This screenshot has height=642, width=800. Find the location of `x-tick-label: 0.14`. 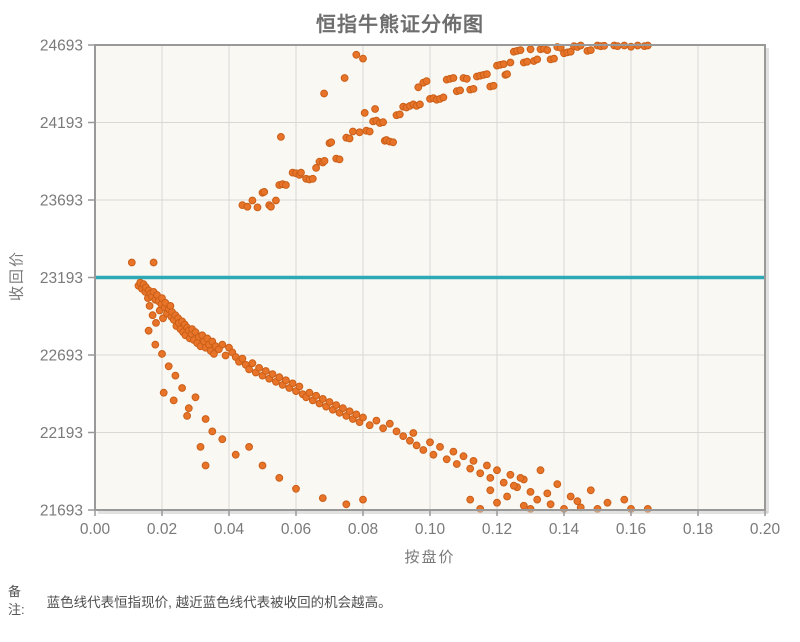

x-tick-label: 0.14 is located at coordinates (564, 529).